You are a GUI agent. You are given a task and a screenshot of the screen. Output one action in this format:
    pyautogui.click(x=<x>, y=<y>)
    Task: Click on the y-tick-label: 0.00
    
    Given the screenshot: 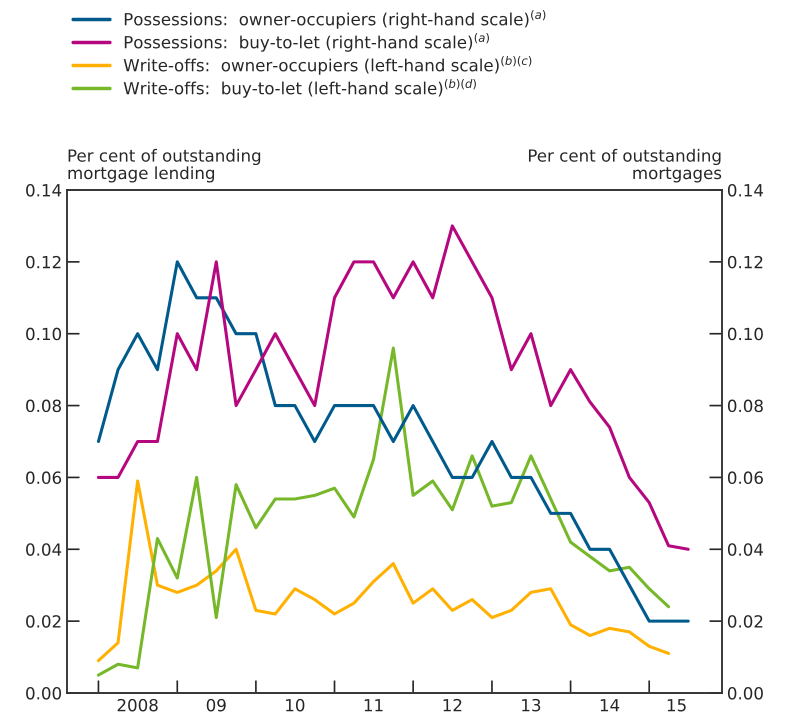 What is the action you would take?
    pyautogui.click(x=44, y=693)
    